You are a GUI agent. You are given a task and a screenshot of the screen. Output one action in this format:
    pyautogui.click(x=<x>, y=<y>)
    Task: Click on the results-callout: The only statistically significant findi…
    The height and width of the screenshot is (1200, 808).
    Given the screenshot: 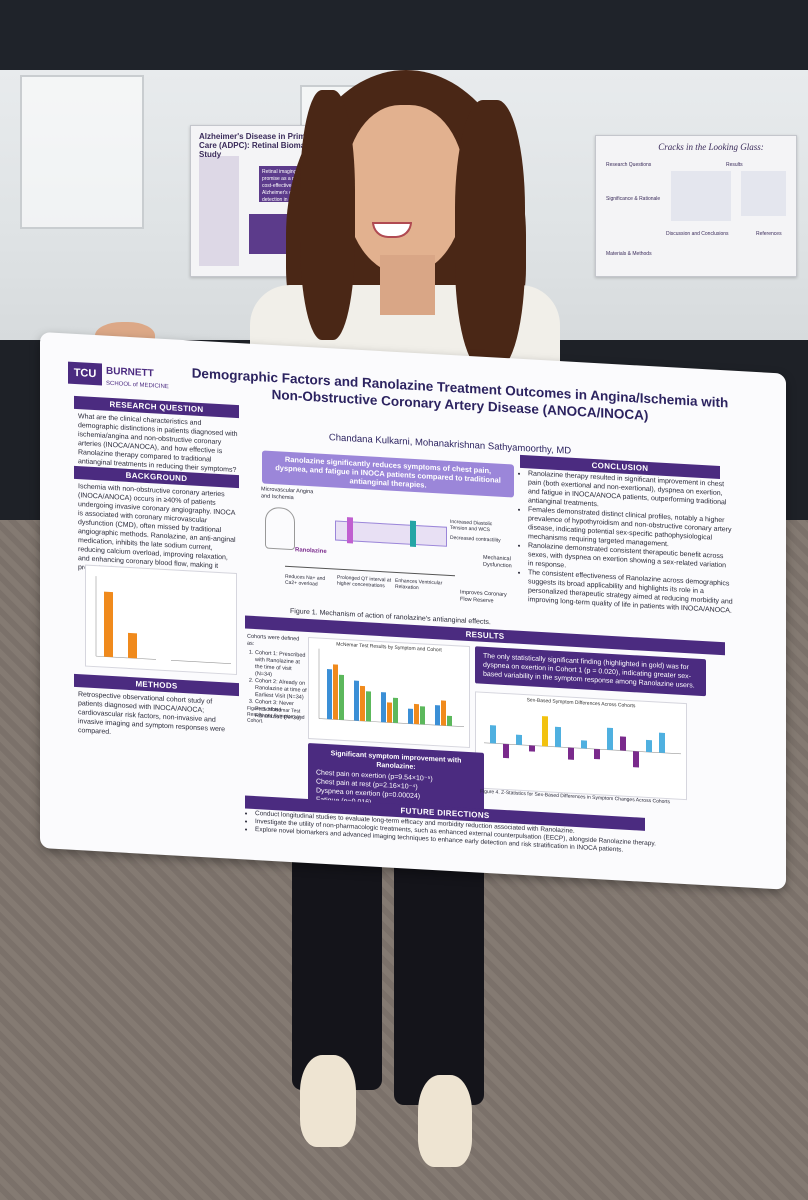 What is the action you would take?
    pyautogui.click(x=590, y=671)
    